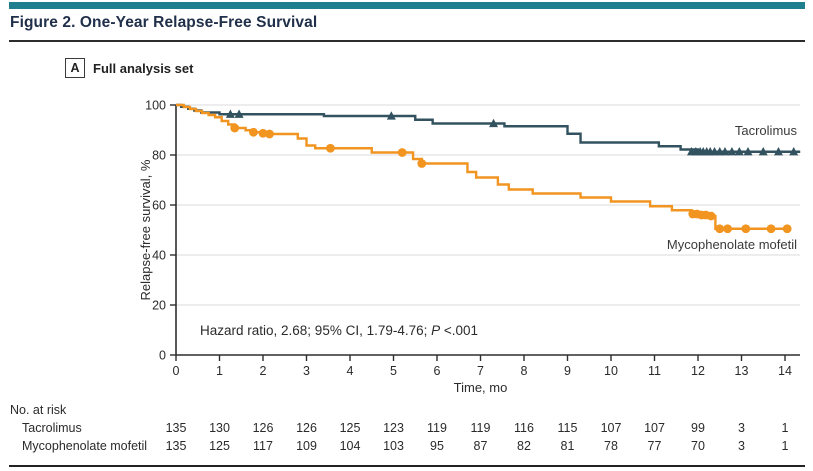  What do you see at coordinates (407, 466) in the screenshot?
I see `figure-bottom-border` at bounding box center [407, 466].